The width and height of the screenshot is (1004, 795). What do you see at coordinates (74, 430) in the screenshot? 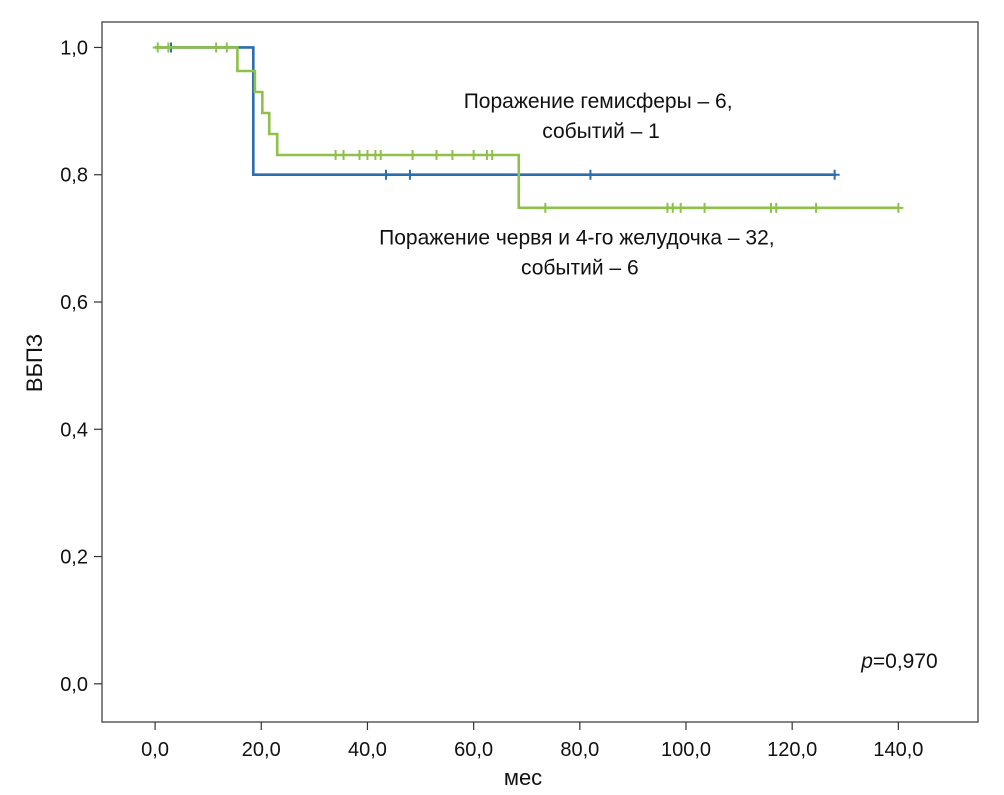
I see `y-tick-label: 0,4` at bounding box center [74, 430].